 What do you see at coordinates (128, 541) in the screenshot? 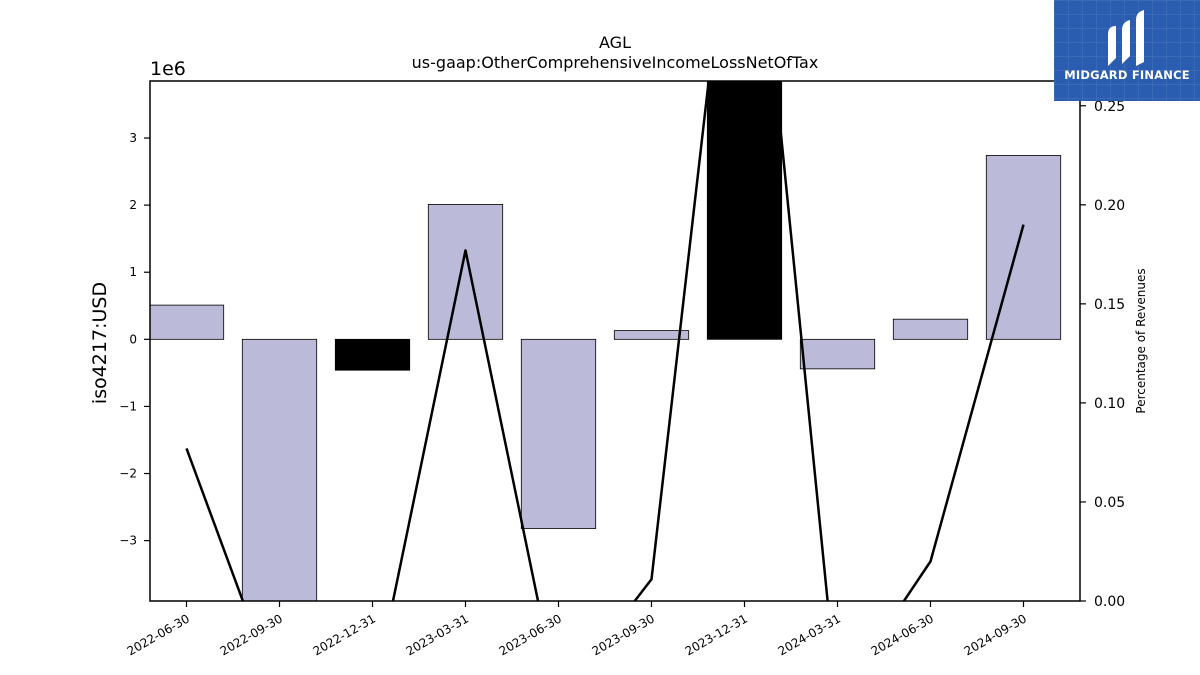
I see `y-tick-label: −3` at bounding box center [128, 541].